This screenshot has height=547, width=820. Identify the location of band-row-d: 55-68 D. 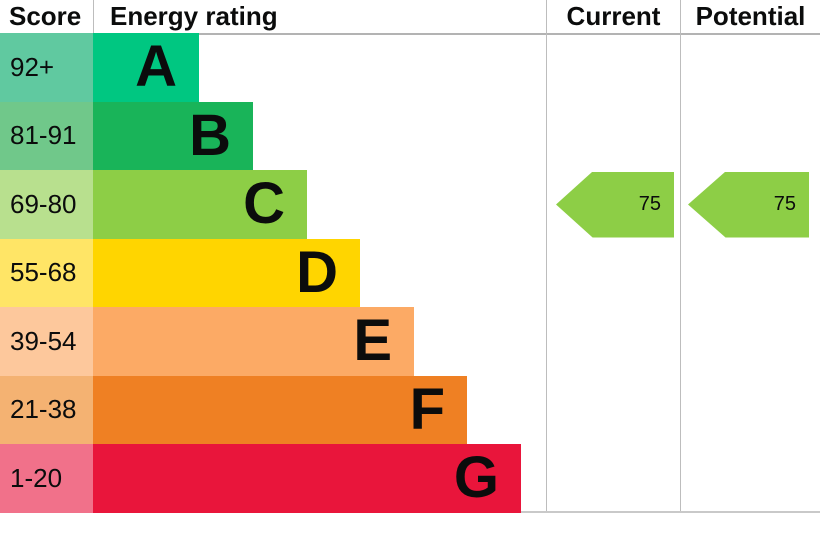
(410, 272).